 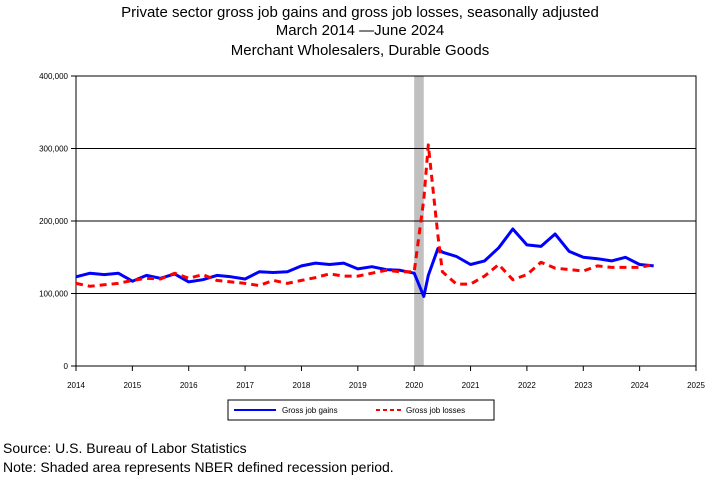 I want to click on x-tick-label: 2024, so click(x=640, y=385).